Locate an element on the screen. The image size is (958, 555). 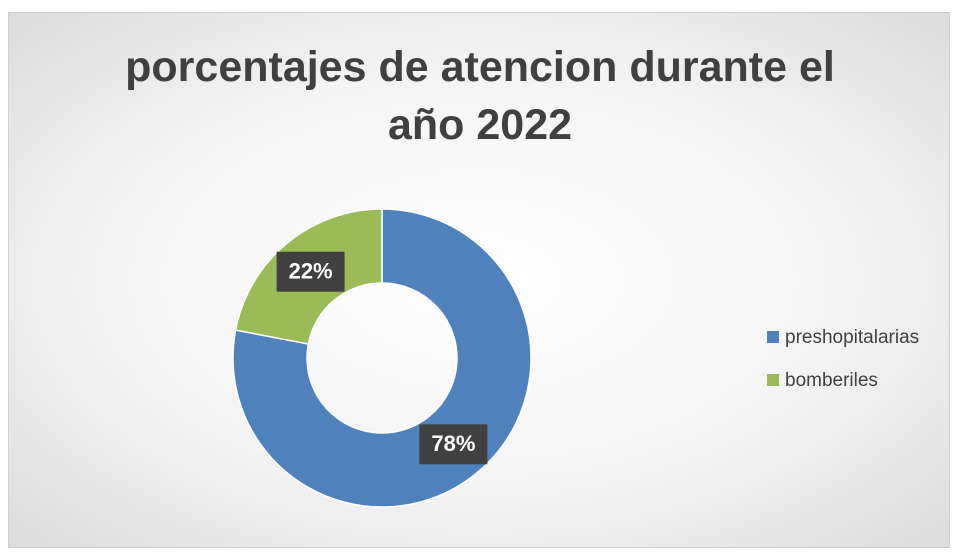
legend-label: preshopitalarias is located at coordinates (852, 337).